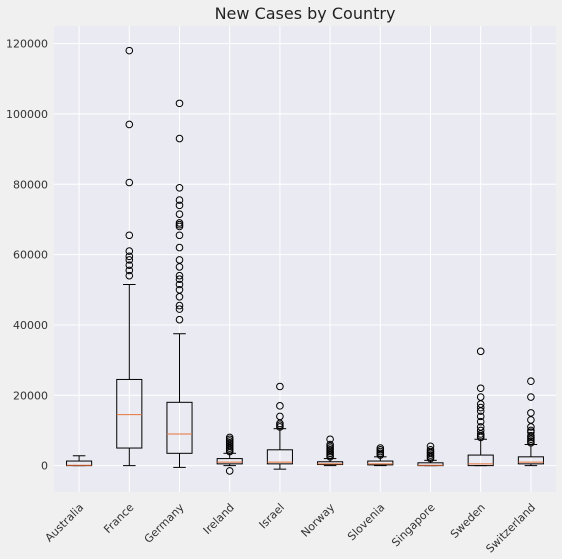 The image size is (562, 559). Describe the element at coordinates (30, 395) in the screenshot. I see `y-tick-label: 20000` at that location.